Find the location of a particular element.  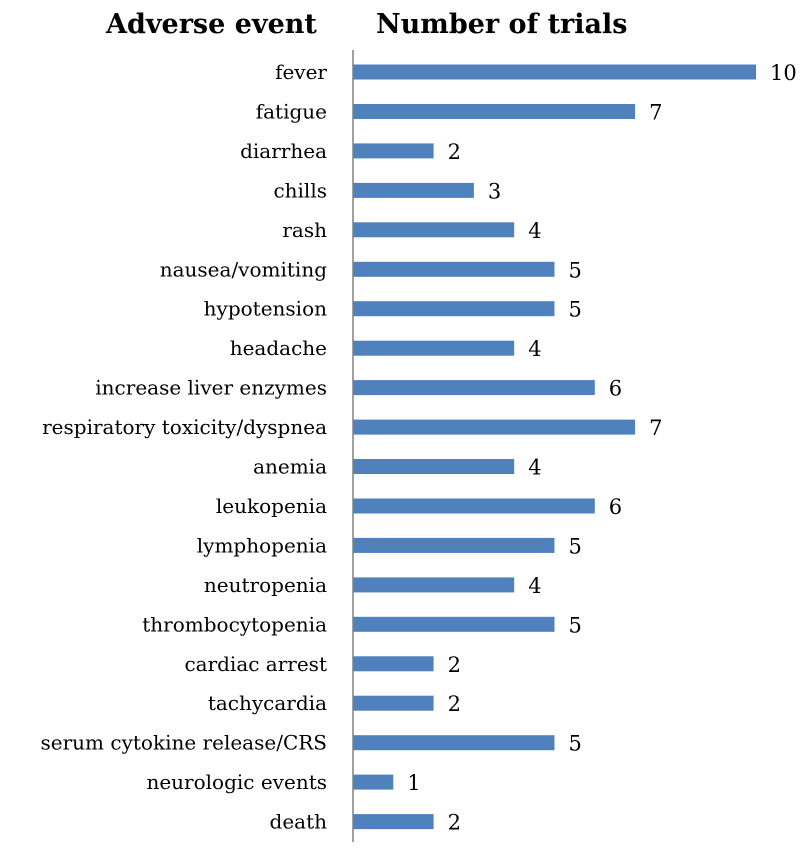

bar-chills is located at coordinates (413, 190).